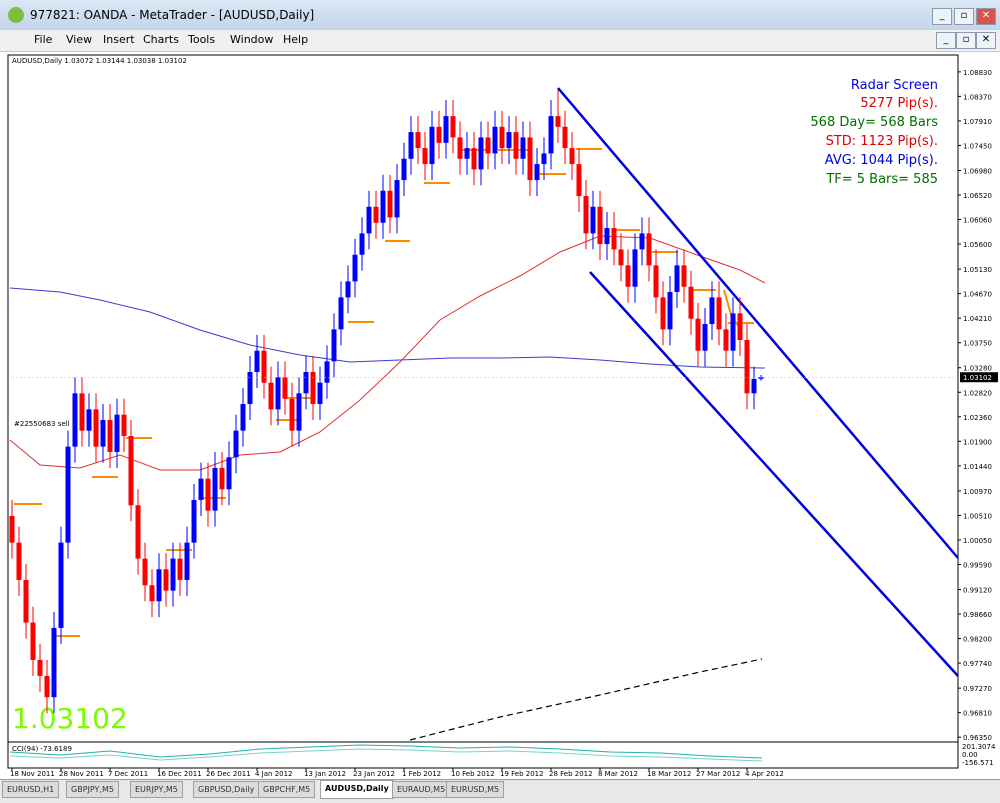 The height and width of the screenshot is (803, 1000). What do you see at coordinates (882, 141) in the screenshot?
I see `radar-line: STD: 1123 Pip(s).` at bounding box center [882, 141].